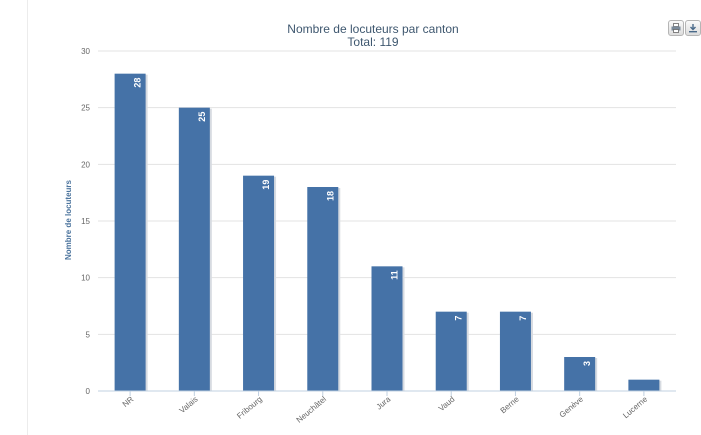  Describe the element at coordinates (128, 401) in the screenshot. I see `x-tick-label: NR` at that location.